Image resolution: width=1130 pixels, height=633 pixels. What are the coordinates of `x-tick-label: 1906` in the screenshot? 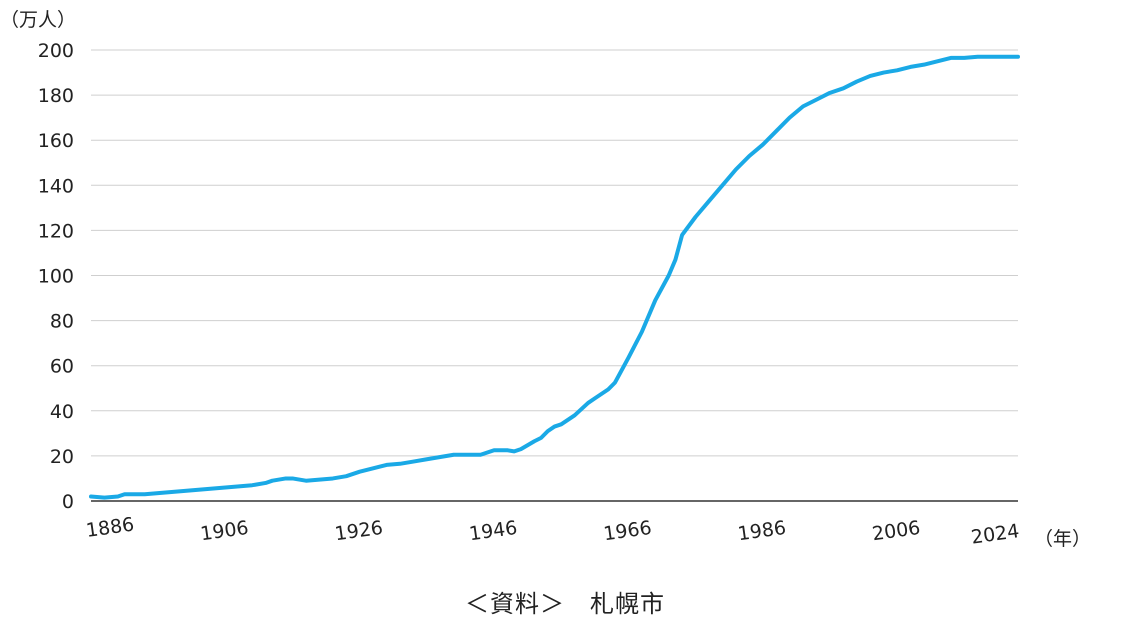 It's located at (224, 531).